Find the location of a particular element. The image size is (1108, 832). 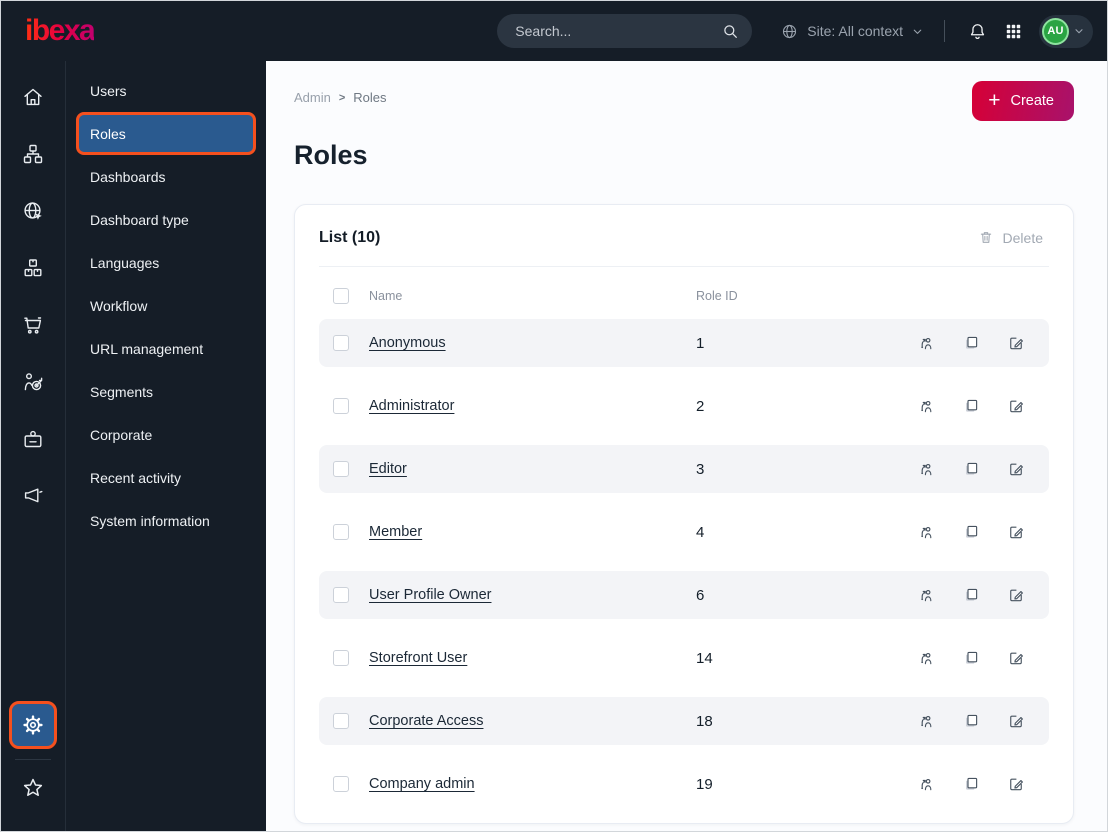

sidebar-item-label: Segments is located at coordinates (122, 391).